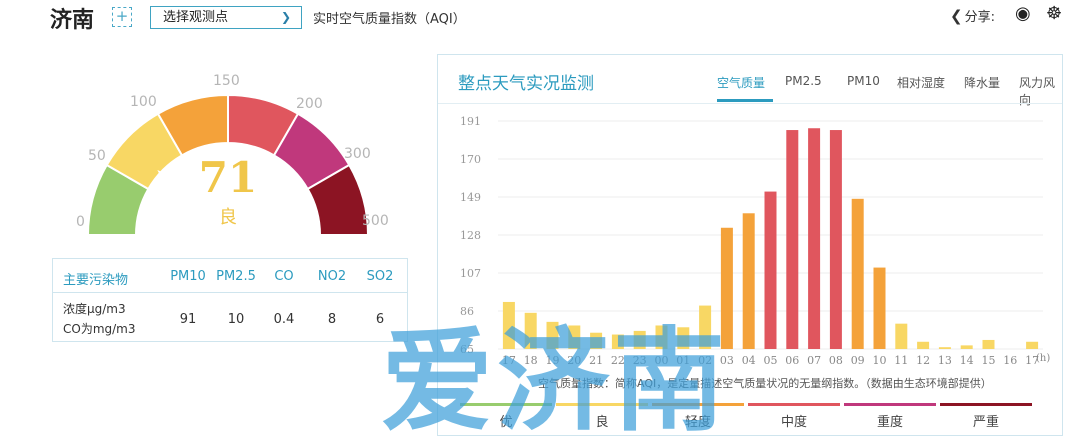 The image size is (1090, 437). What do you see at coordinates (236, 276) in the screenshot?
I see `pollutants-header-pm25: PM2.5` at bounding box center [236, 276].